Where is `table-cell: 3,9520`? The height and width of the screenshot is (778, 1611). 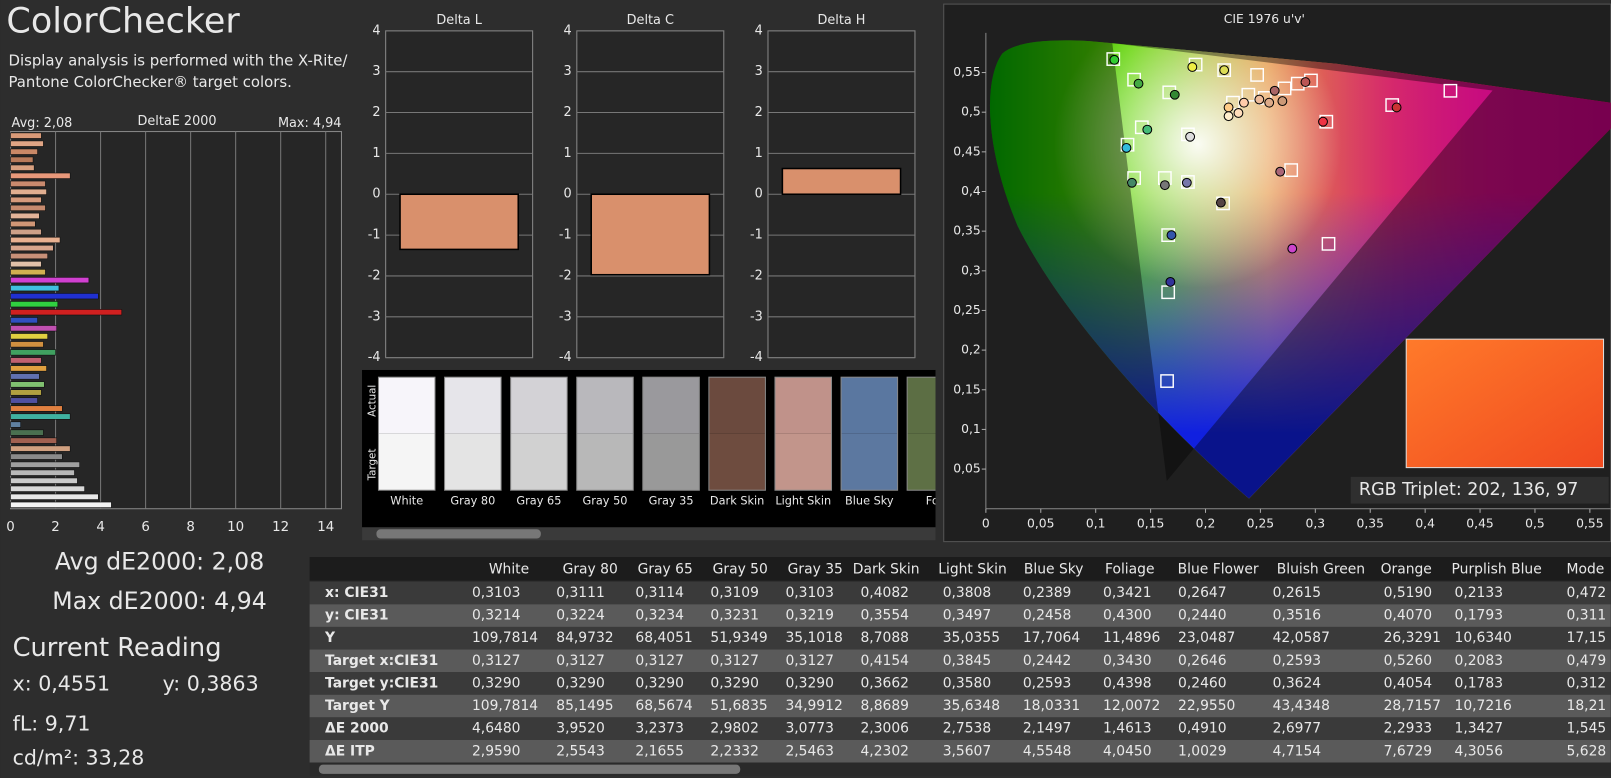 table-cell: 3,9520 is located at coordinates (580, 729).